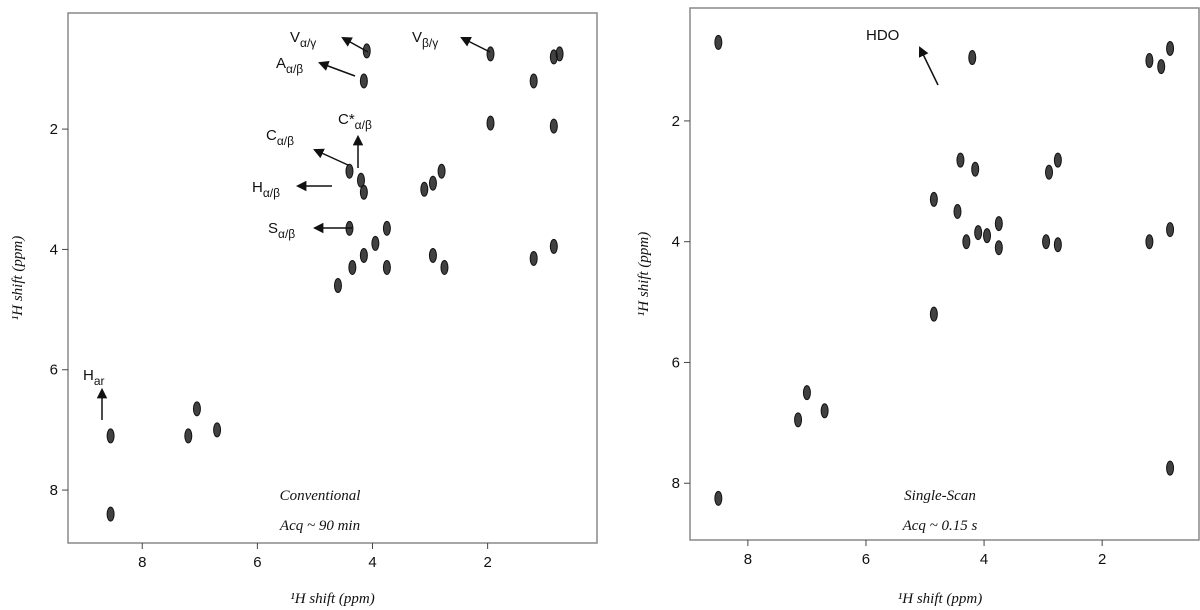  Describe the element at coordinates (271, 135) in the screenshot. I see `annotation-text: C` at that location.